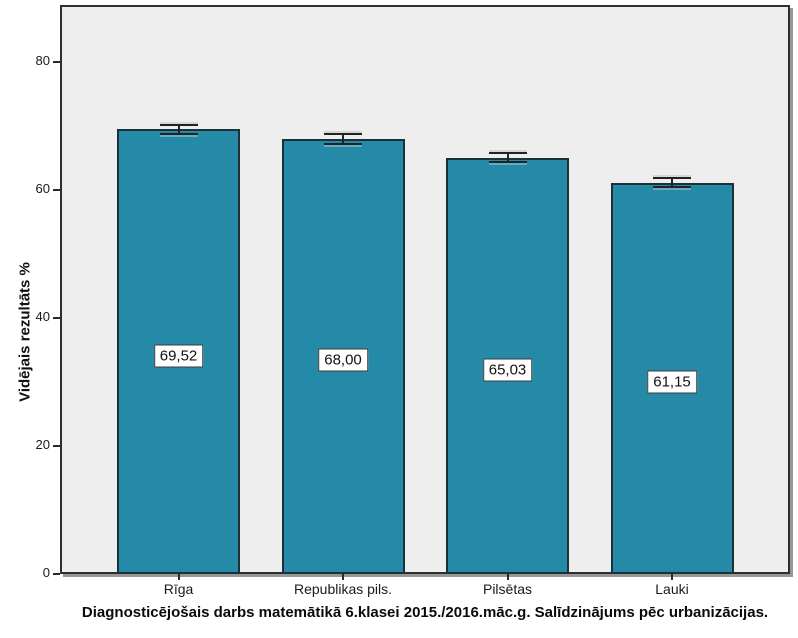 This screenshot has height=638, width=798. I want to click on y-axis-title: Vidējais rezultāts %, so click(25, 332).